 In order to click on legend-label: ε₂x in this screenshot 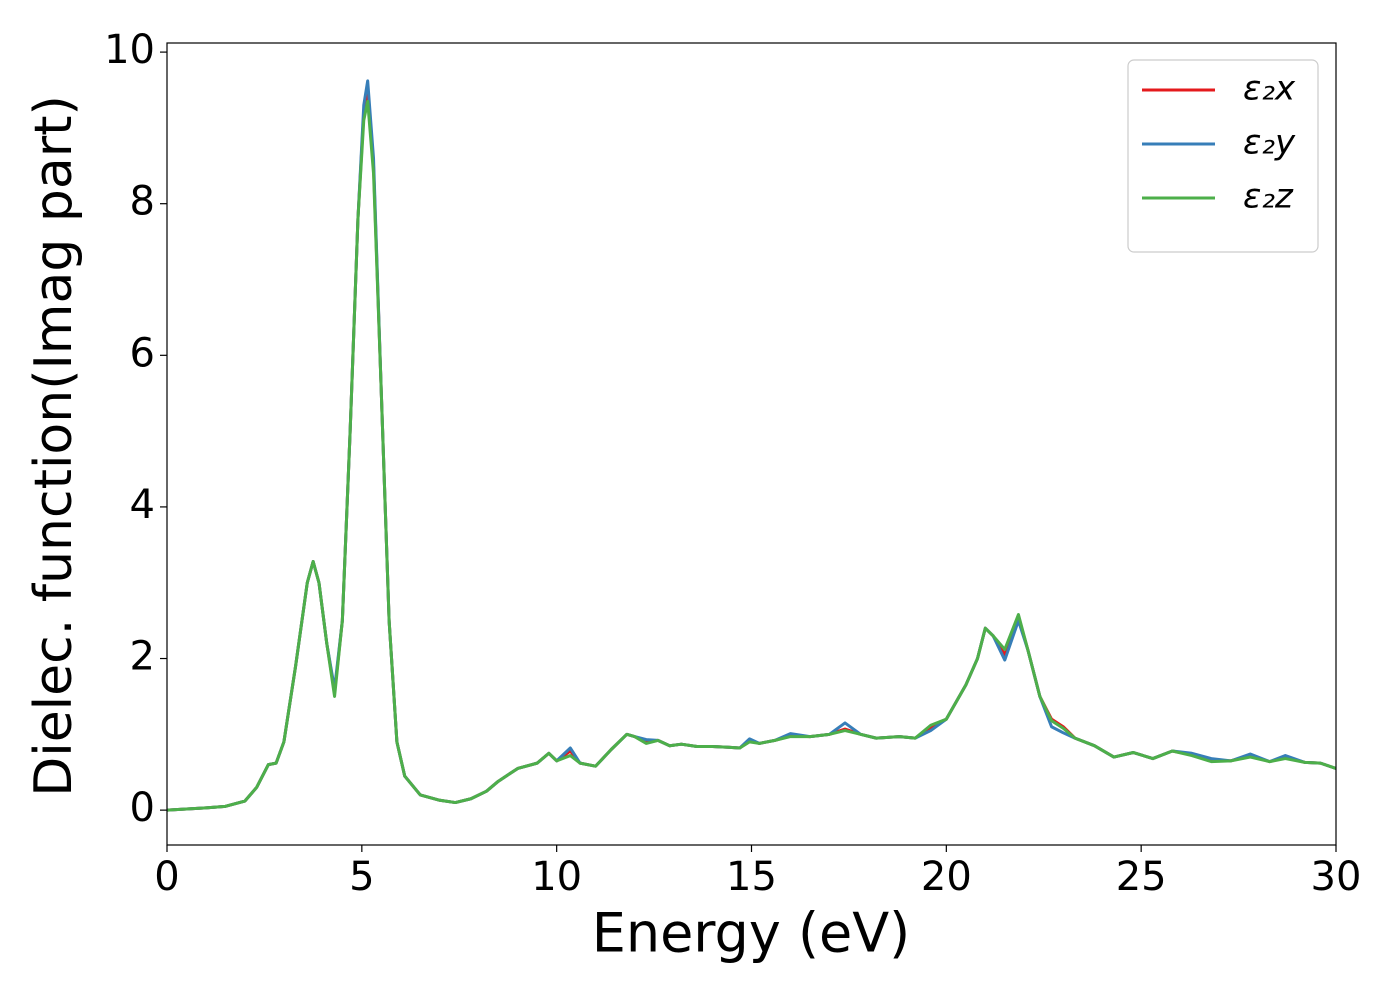, I will do `click(1269, 89)`.